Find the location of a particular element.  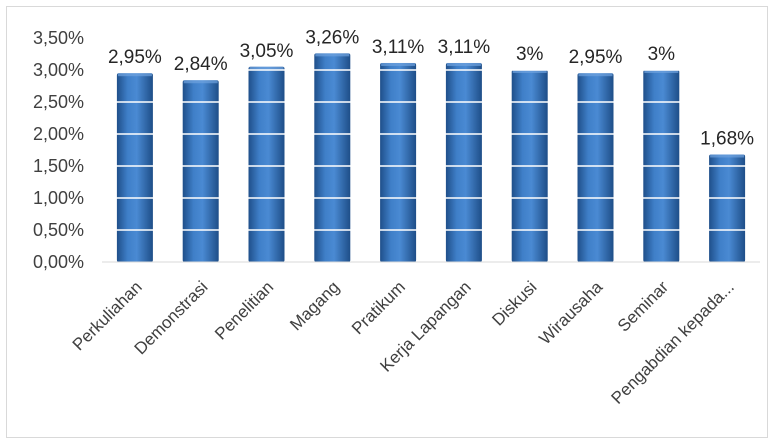

y-tick-label: 3,50% is located at coordinates (58, 38).